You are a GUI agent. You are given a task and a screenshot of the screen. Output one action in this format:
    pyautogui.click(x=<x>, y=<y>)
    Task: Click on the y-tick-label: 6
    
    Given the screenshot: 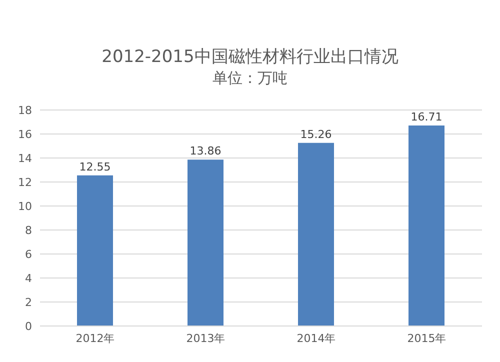 What is the action you would take?
    pyautogui.click(x=28, y=254)
    